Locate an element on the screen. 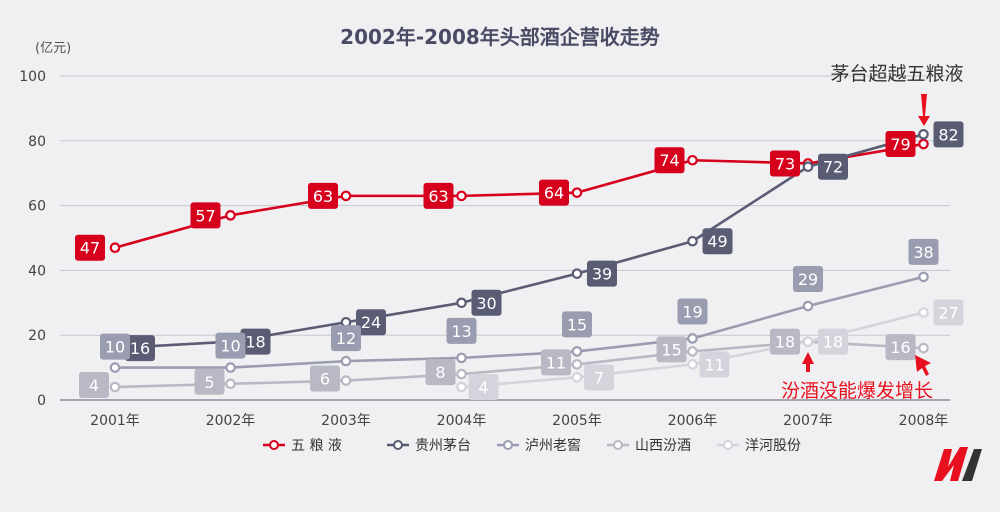 The width and height of the screenshot is (1000, 512). x-tick-label-2005年: 2005年 is located at coordinates (577, 421).